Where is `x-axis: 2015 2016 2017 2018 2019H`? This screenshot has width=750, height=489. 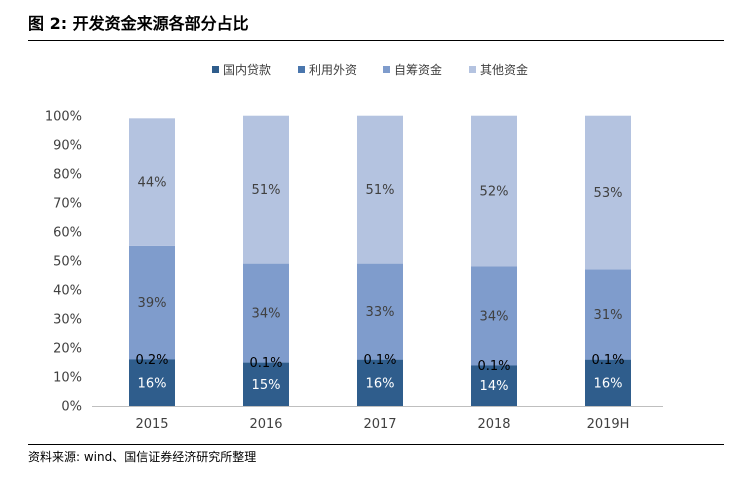
x-axis: 2015 2016 2017 2018 2019H is located at coordinates (377, 419).